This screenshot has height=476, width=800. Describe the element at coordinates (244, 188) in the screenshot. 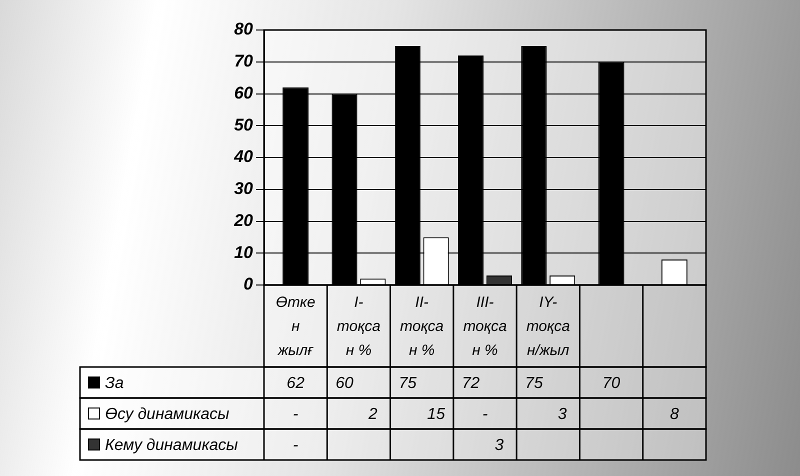

I see `y-tick-label: 30` at that location.